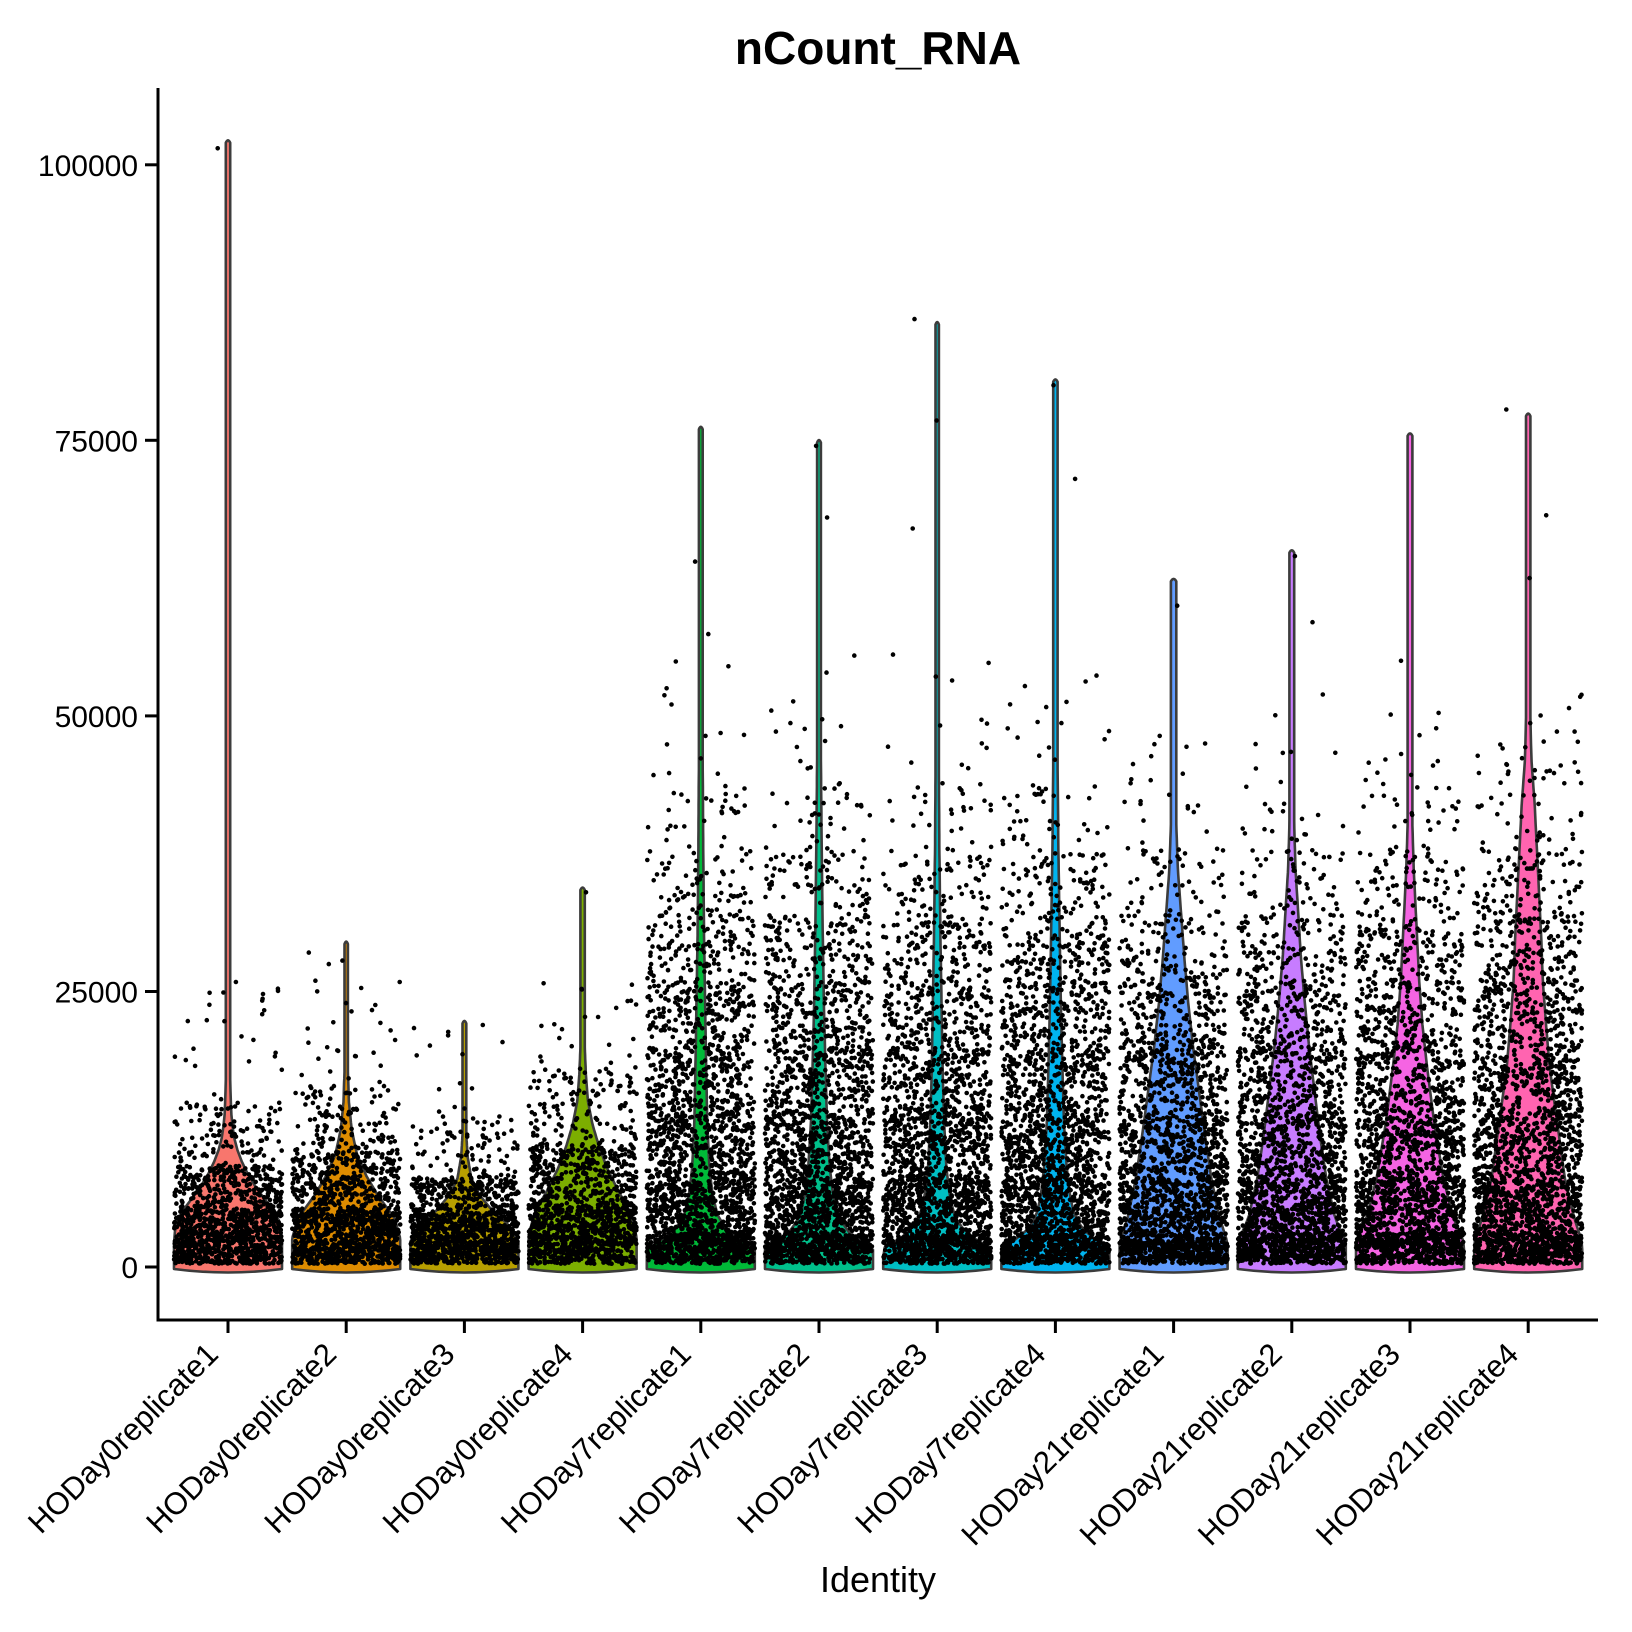  Describe the element at coordinates (1528, 836) in the screenshot. I see `jitter-points-HODay21replicate4` at that location.